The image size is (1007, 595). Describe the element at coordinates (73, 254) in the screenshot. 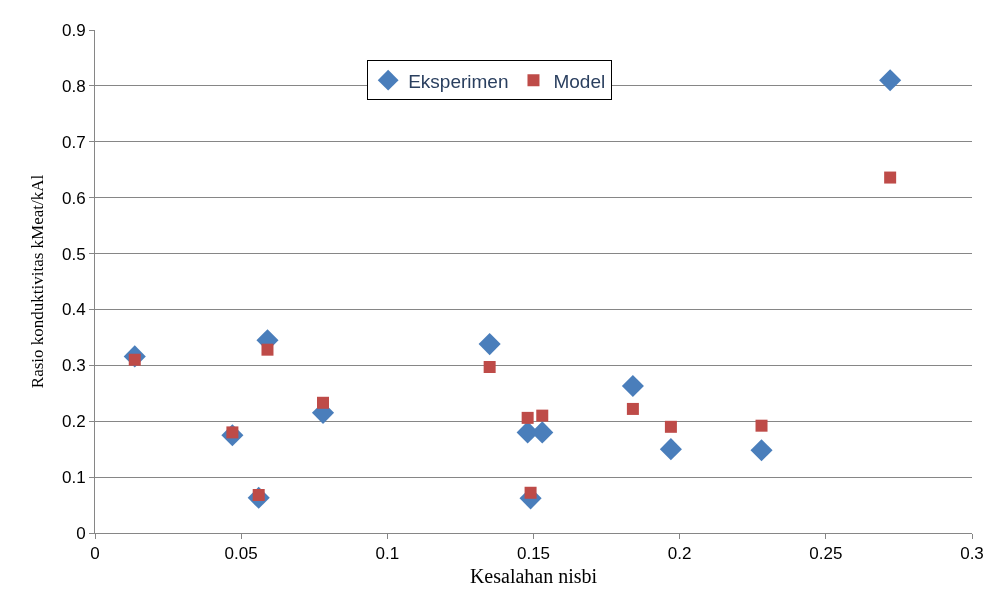

I see `y-tick-label: 0.5` at that location.